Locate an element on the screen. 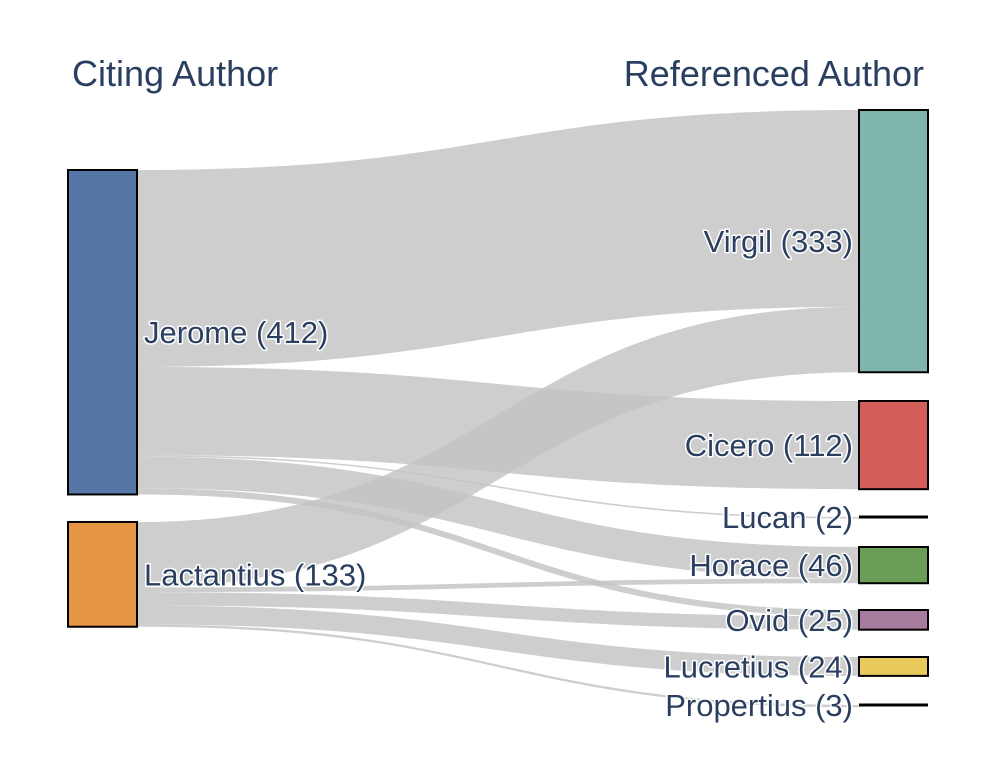  right-column-header: Referenced Author is located at coordinates (774, 73).